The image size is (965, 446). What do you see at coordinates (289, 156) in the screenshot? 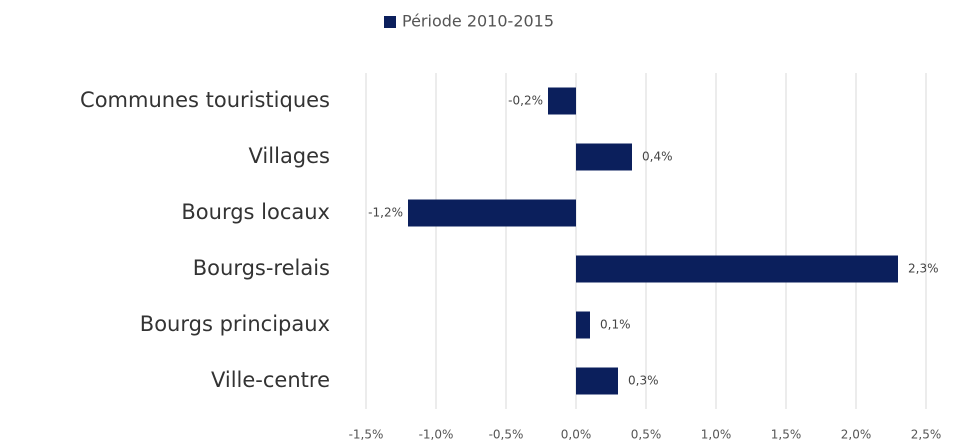
I see `y-tick-label: Villages` at bounding box center [289, 156].